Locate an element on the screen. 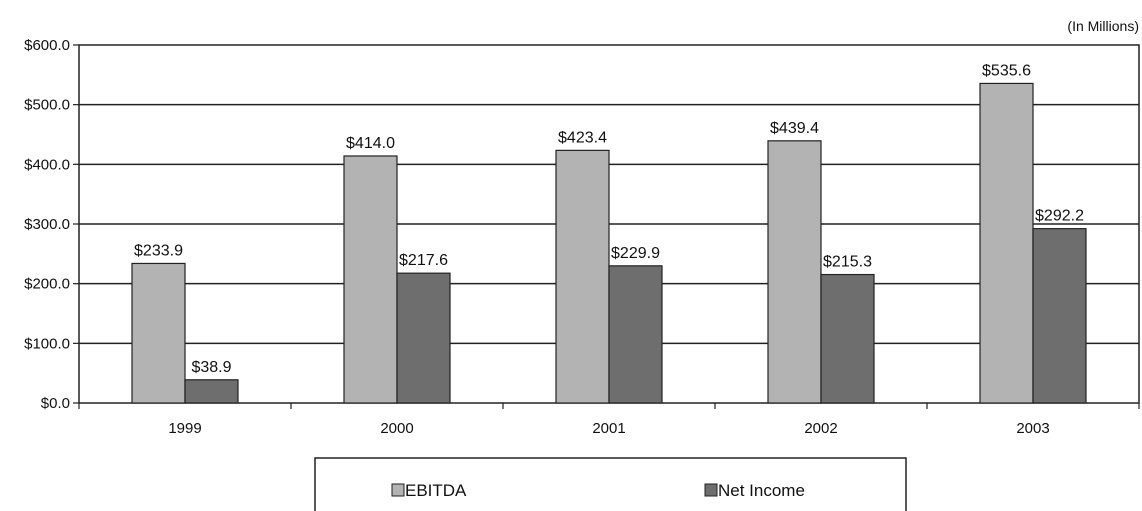 The width and height of the screenshot is (1142, 511). unit-note: (In Millions) is located at coordinates (1103, 26).